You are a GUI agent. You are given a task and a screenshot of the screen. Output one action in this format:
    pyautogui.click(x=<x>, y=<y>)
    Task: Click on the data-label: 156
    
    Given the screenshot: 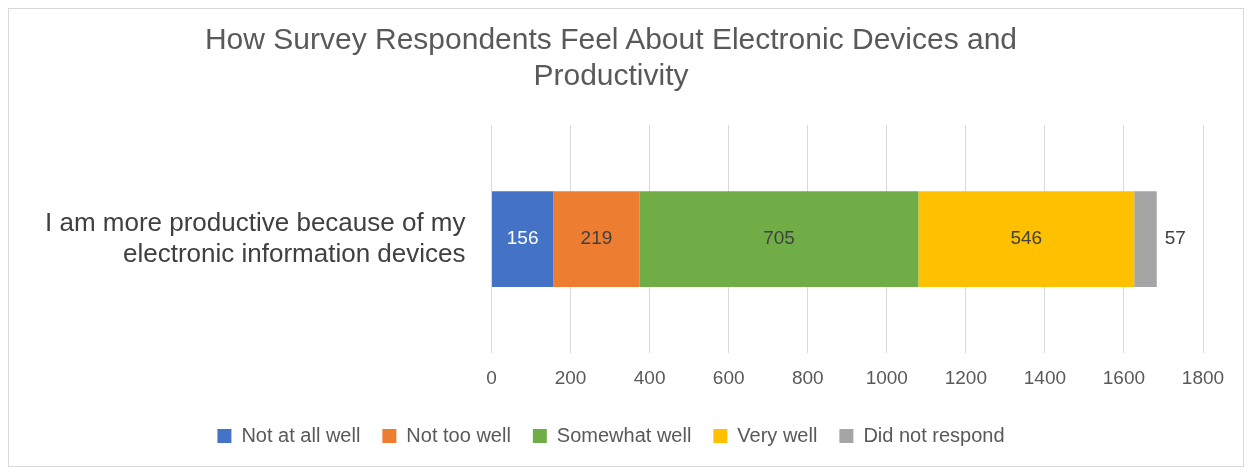 What is the action you would take?
    pyautogui.click(x=522, y=238)
    